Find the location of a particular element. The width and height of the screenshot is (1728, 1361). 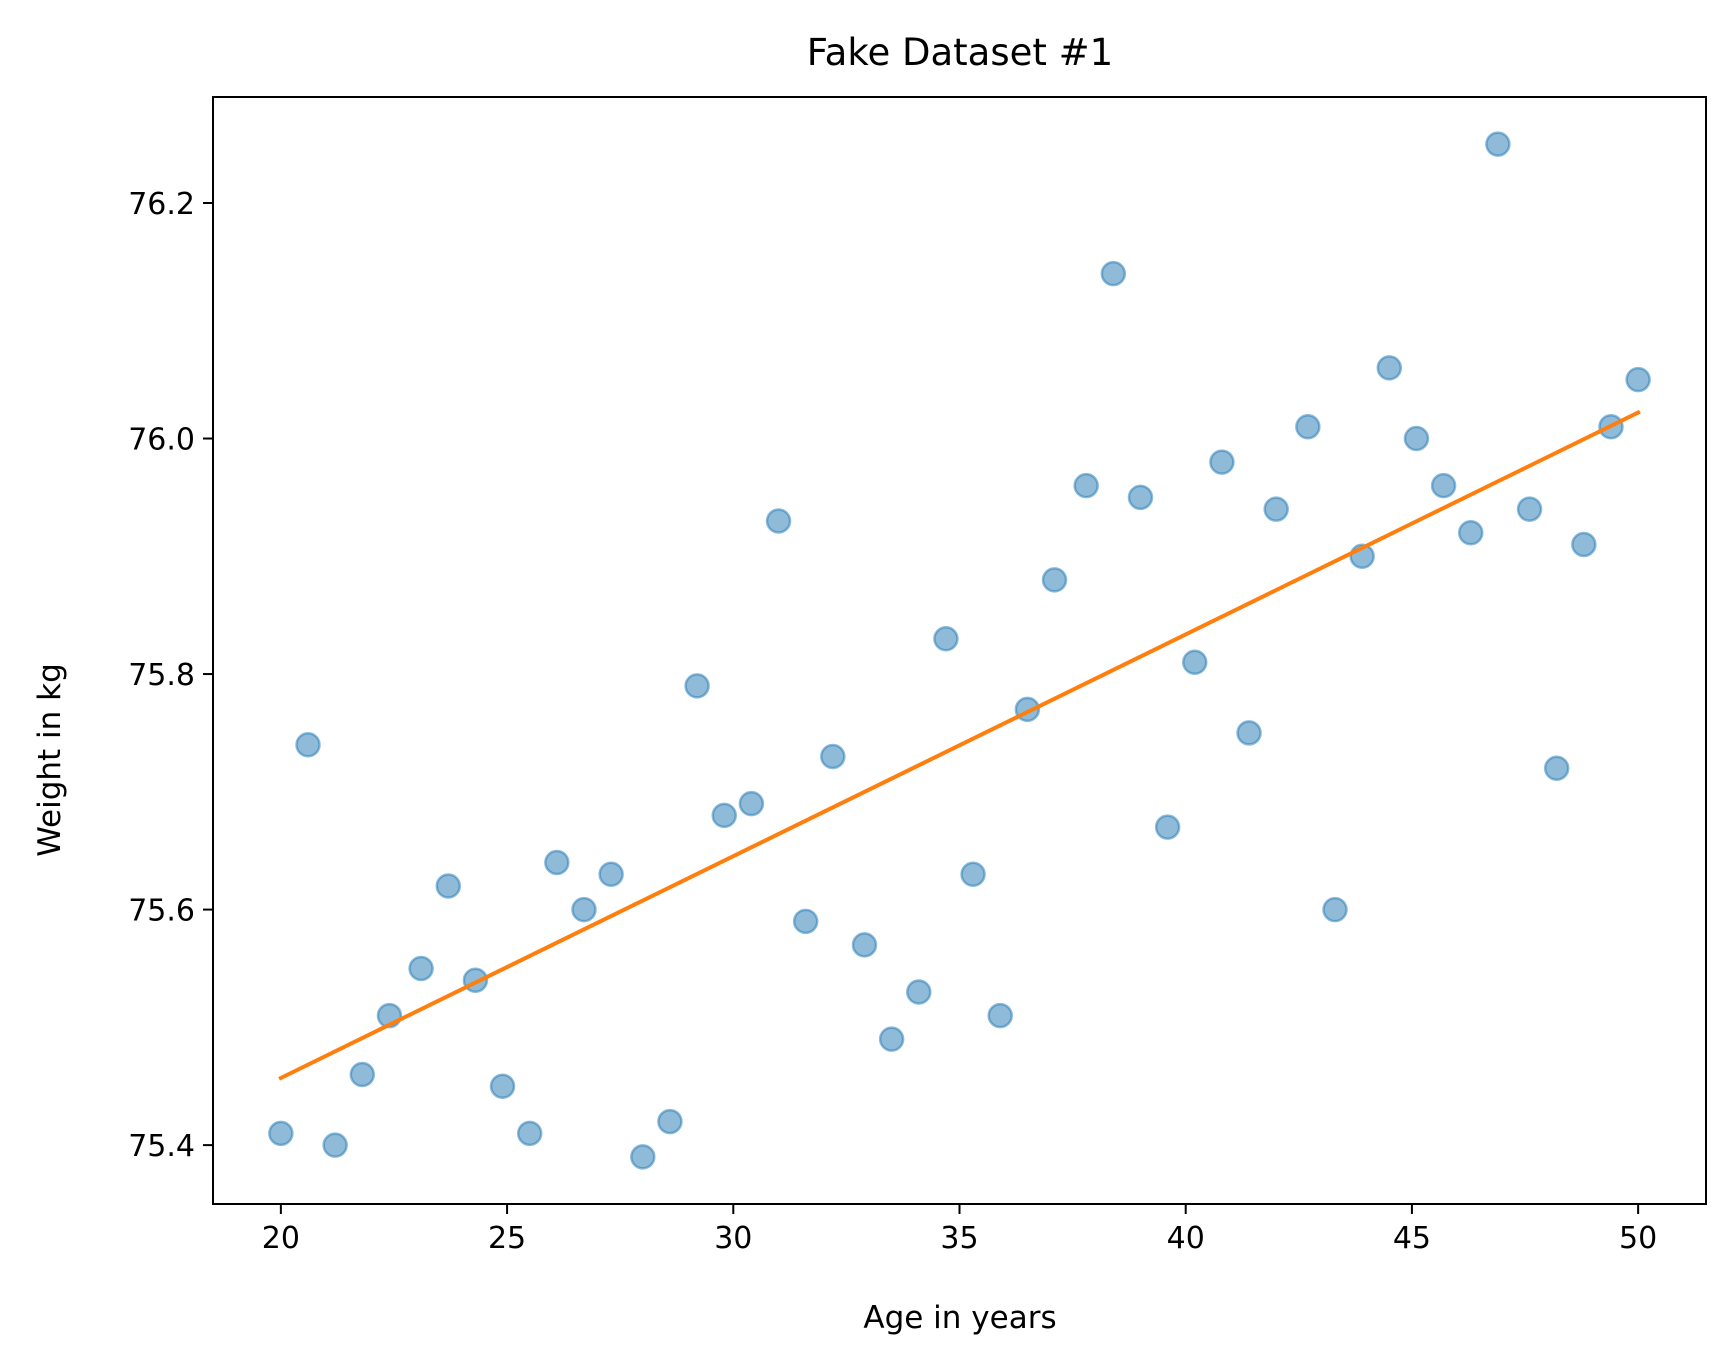

y-tick-label: 75.6 is located at coordinates (161, 911).